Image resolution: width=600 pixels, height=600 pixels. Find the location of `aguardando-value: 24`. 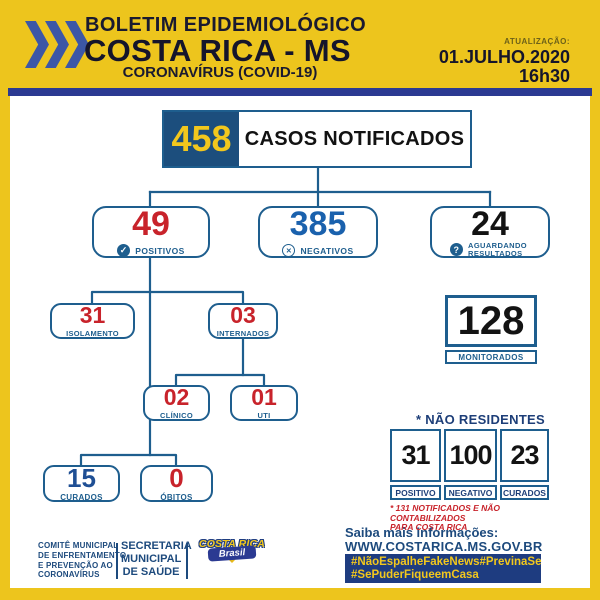

aguardando-value: 24 is located at coordinates (490, 223).